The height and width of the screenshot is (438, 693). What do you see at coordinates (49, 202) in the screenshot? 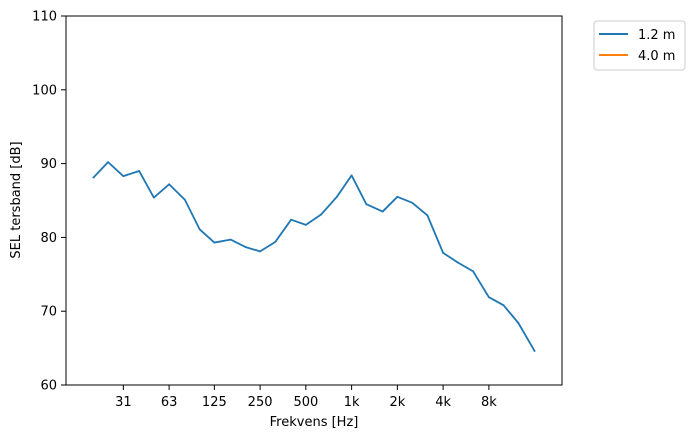
I see `y-axis: 60 70 80 90 100 110` at bounding box center [49, 202].